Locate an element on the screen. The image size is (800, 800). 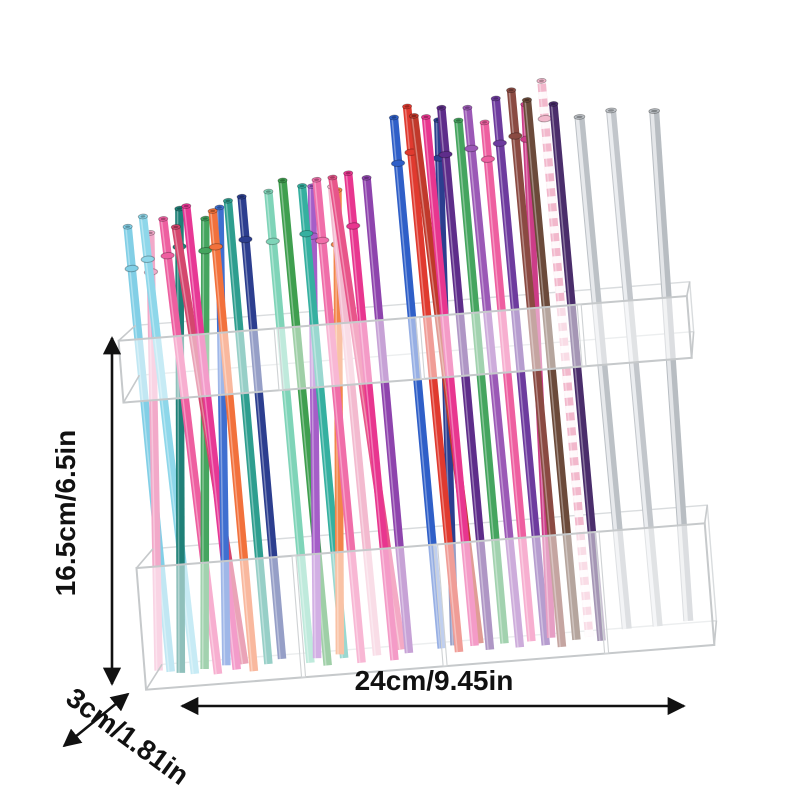
width-dimension-label: 24cm/9.45in is located at coordinates (434, 680).